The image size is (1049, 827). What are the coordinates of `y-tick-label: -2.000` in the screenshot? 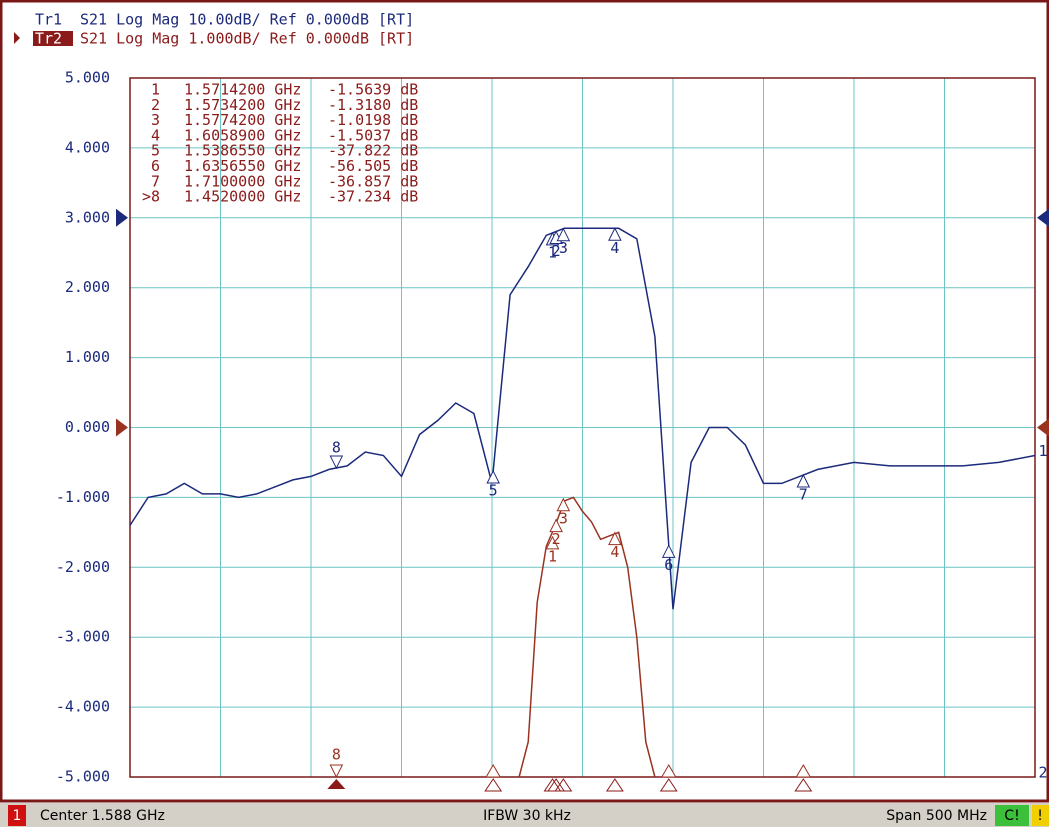 It's located at (83, 567).